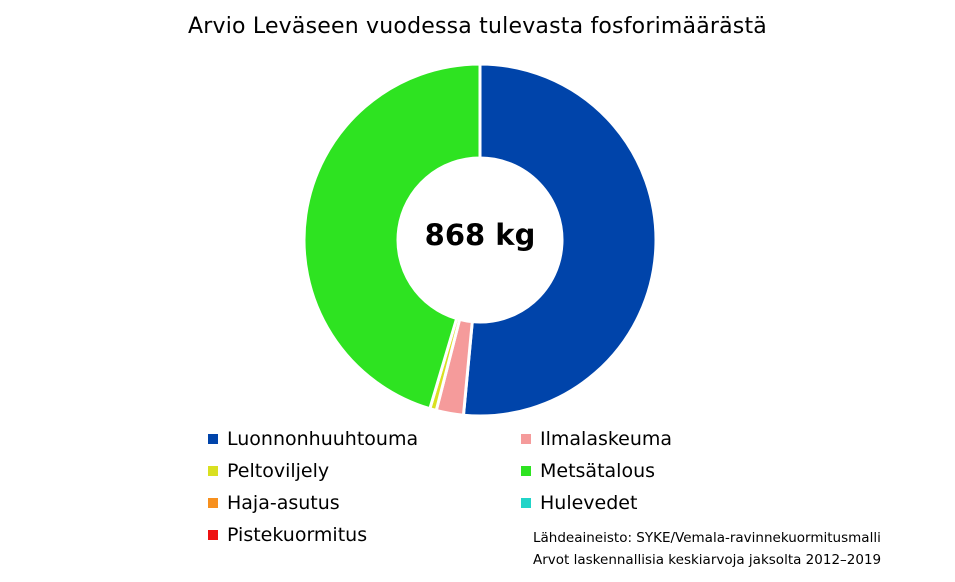 The width and height of the screenshot is (955, 582). Describe the element at coordinates (283, 503) in the screenshot. I see `legend-label: Haja-asutus` at that location.